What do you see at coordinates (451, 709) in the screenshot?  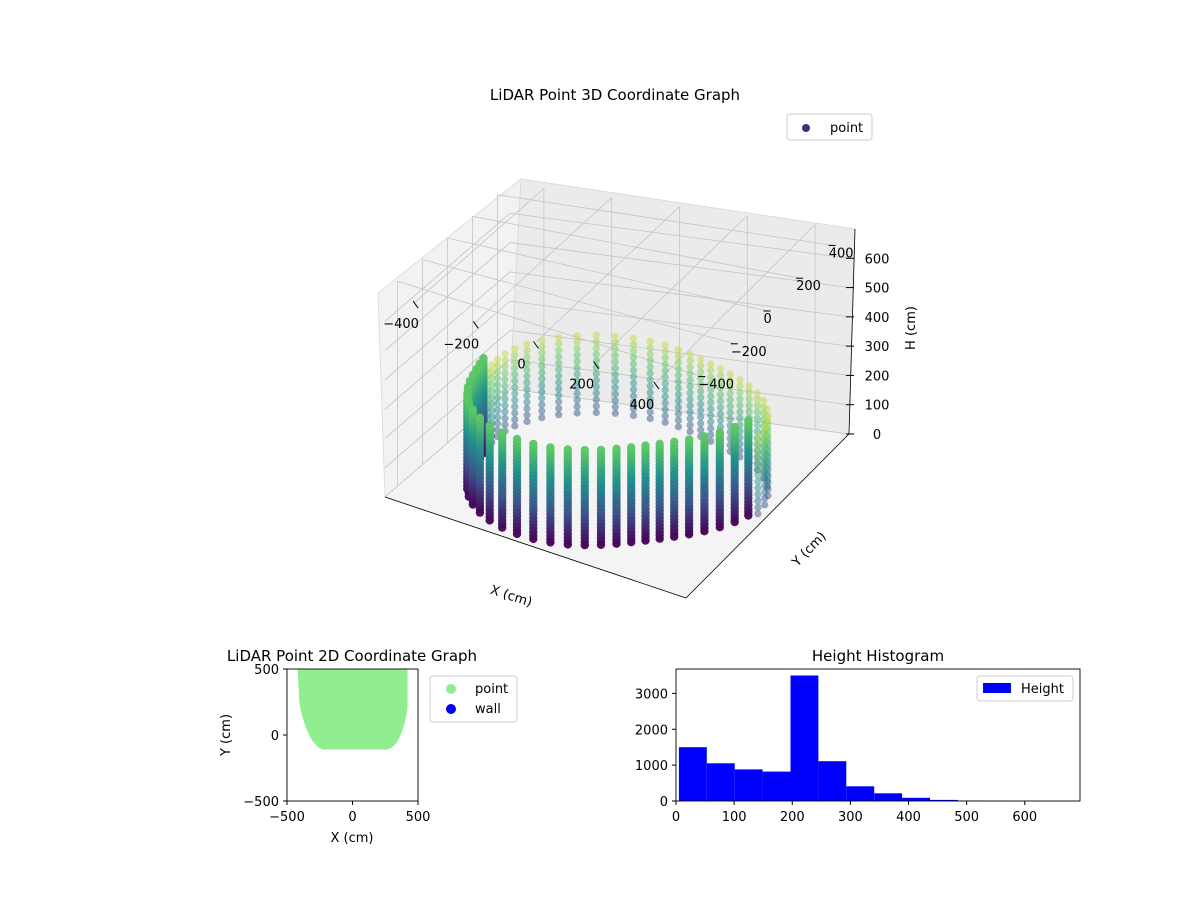 I see `legend-2d-marker-wall` at bounding box center [451, 709].